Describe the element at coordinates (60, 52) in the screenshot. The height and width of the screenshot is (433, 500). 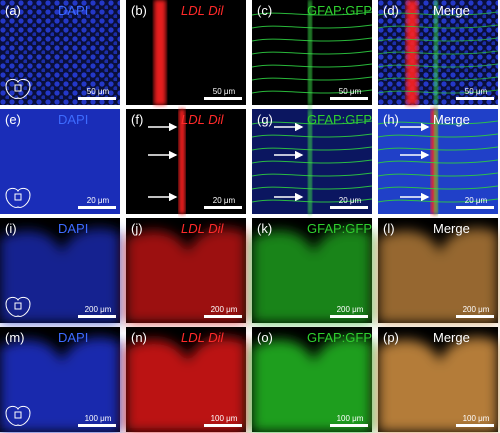
I see `panel: (a) DAPI 50 μm` at that location.